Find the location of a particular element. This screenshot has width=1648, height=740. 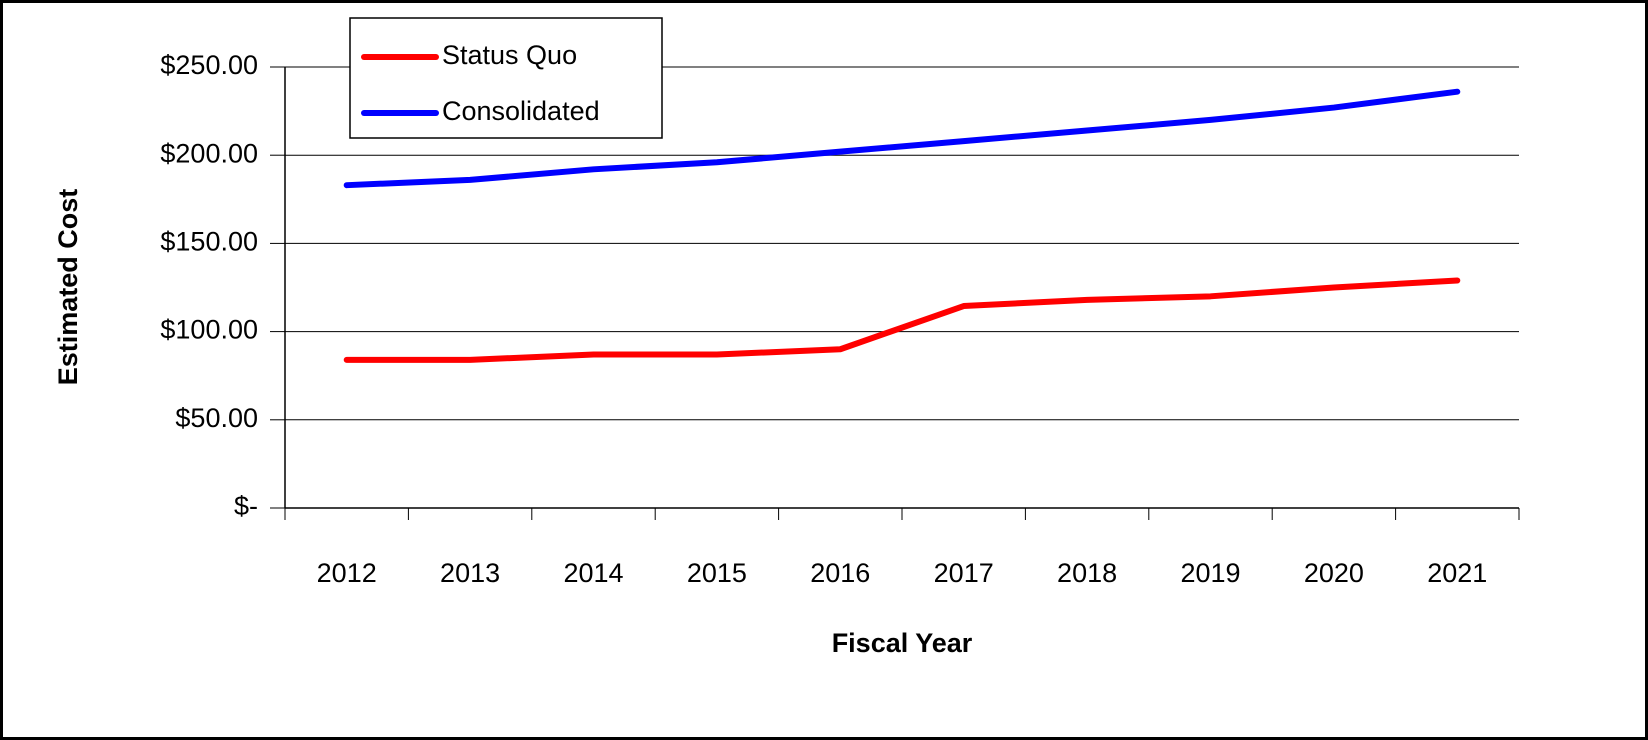

x-tick-label: 2013 is located at coordinates (470, 573).